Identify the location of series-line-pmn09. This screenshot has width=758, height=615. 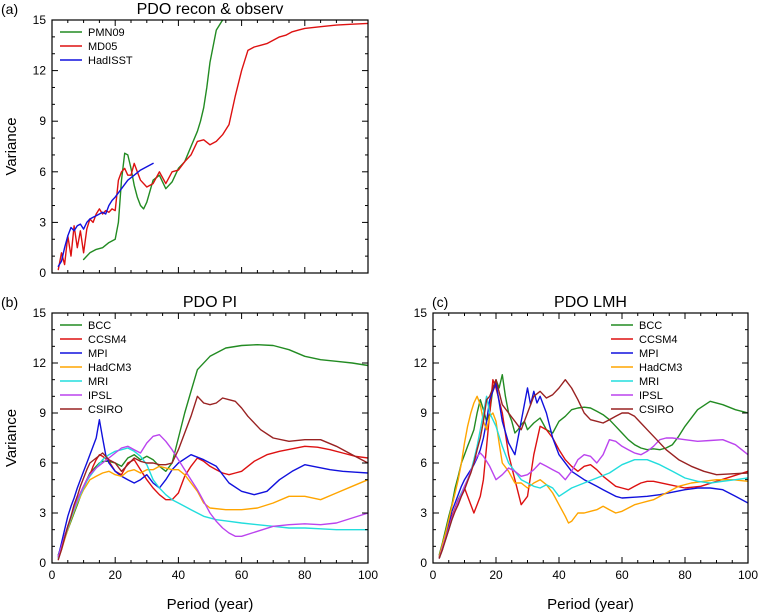
(153, 140).